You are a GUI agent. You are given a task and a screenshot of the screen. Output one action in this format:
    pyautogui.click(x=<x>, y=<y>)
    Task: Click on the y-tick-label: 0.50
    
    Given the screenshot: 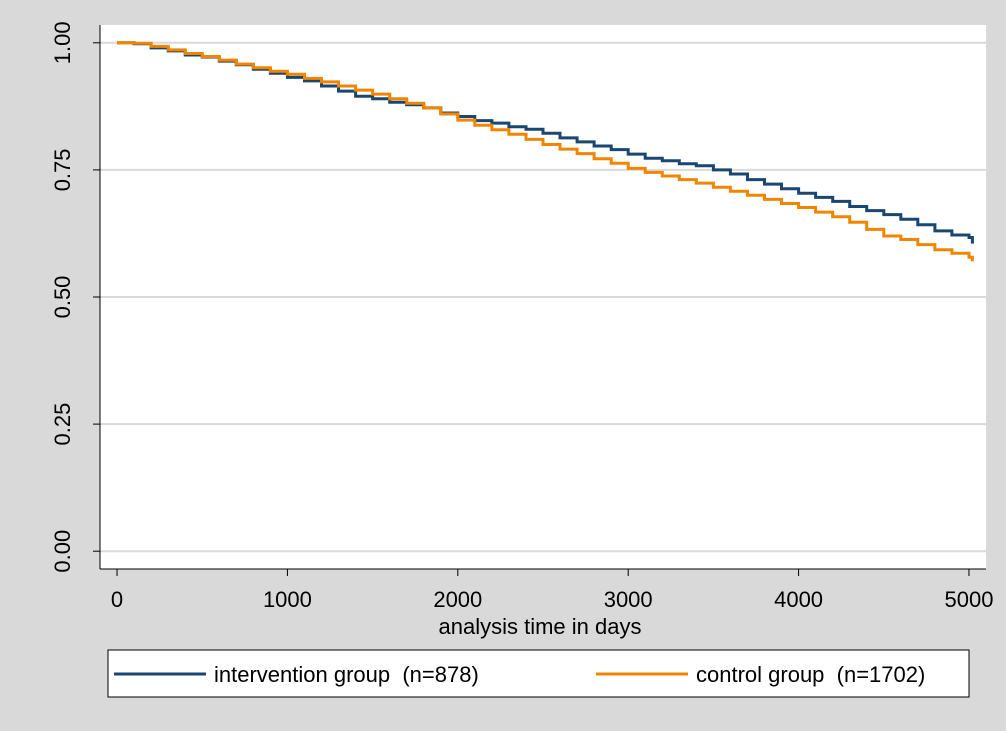 What is the action you would take?
    pyautogui.click(x=62, y=297)
    